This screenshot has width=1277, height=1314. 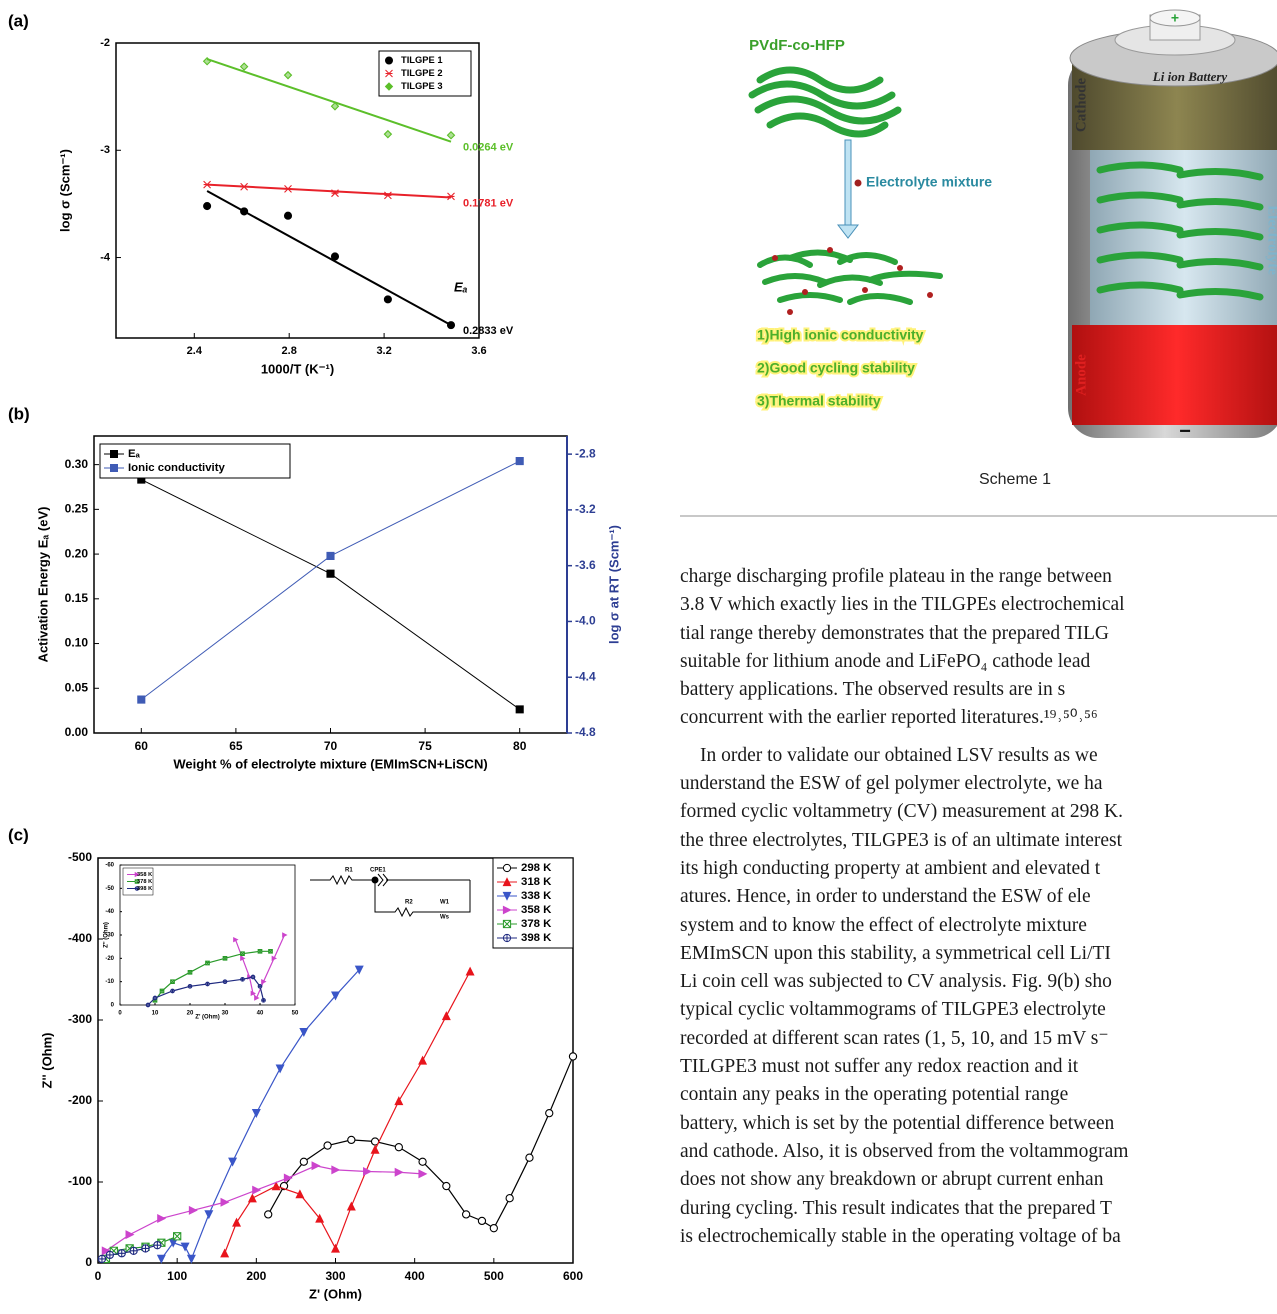 What do you see at coordinates (77, 687) in the screenshot?
I see `y-tick-label: 0.05` at bounding box center [77, 687].